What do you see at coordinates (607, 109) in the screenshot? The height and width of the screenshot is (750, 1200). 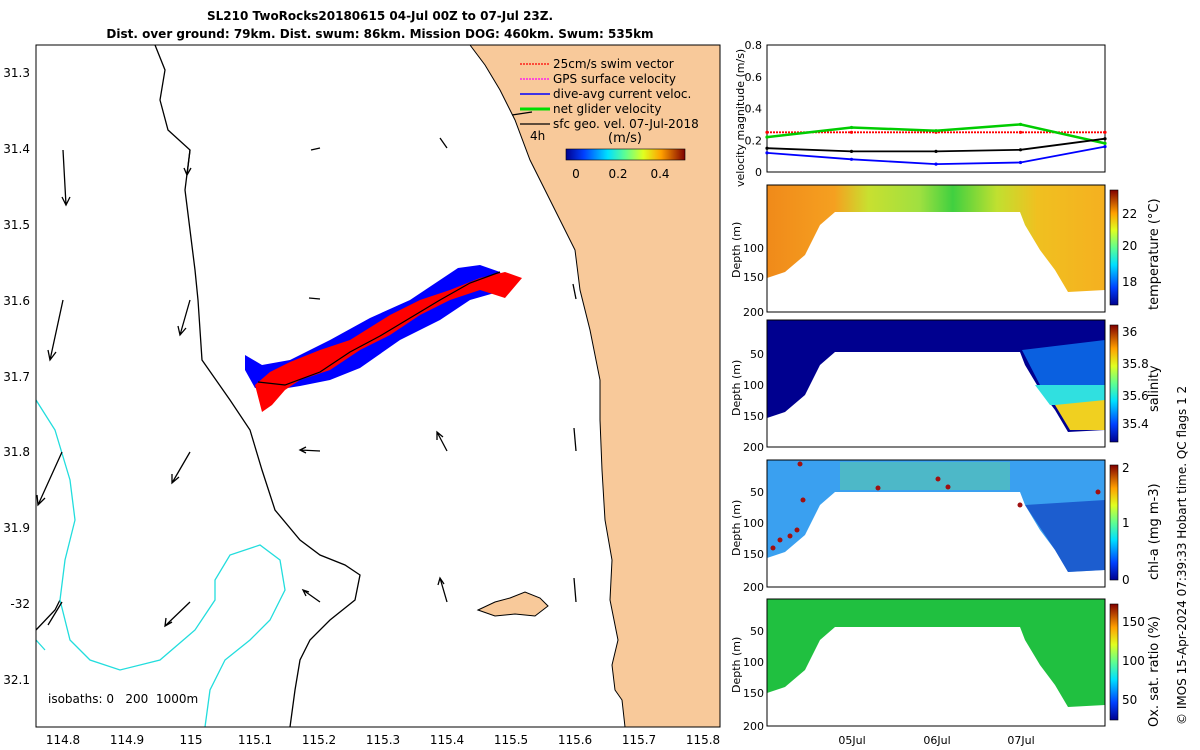 I see `legend-net-glider-velocity: net glider velocity` at bounding box center [607, 109].